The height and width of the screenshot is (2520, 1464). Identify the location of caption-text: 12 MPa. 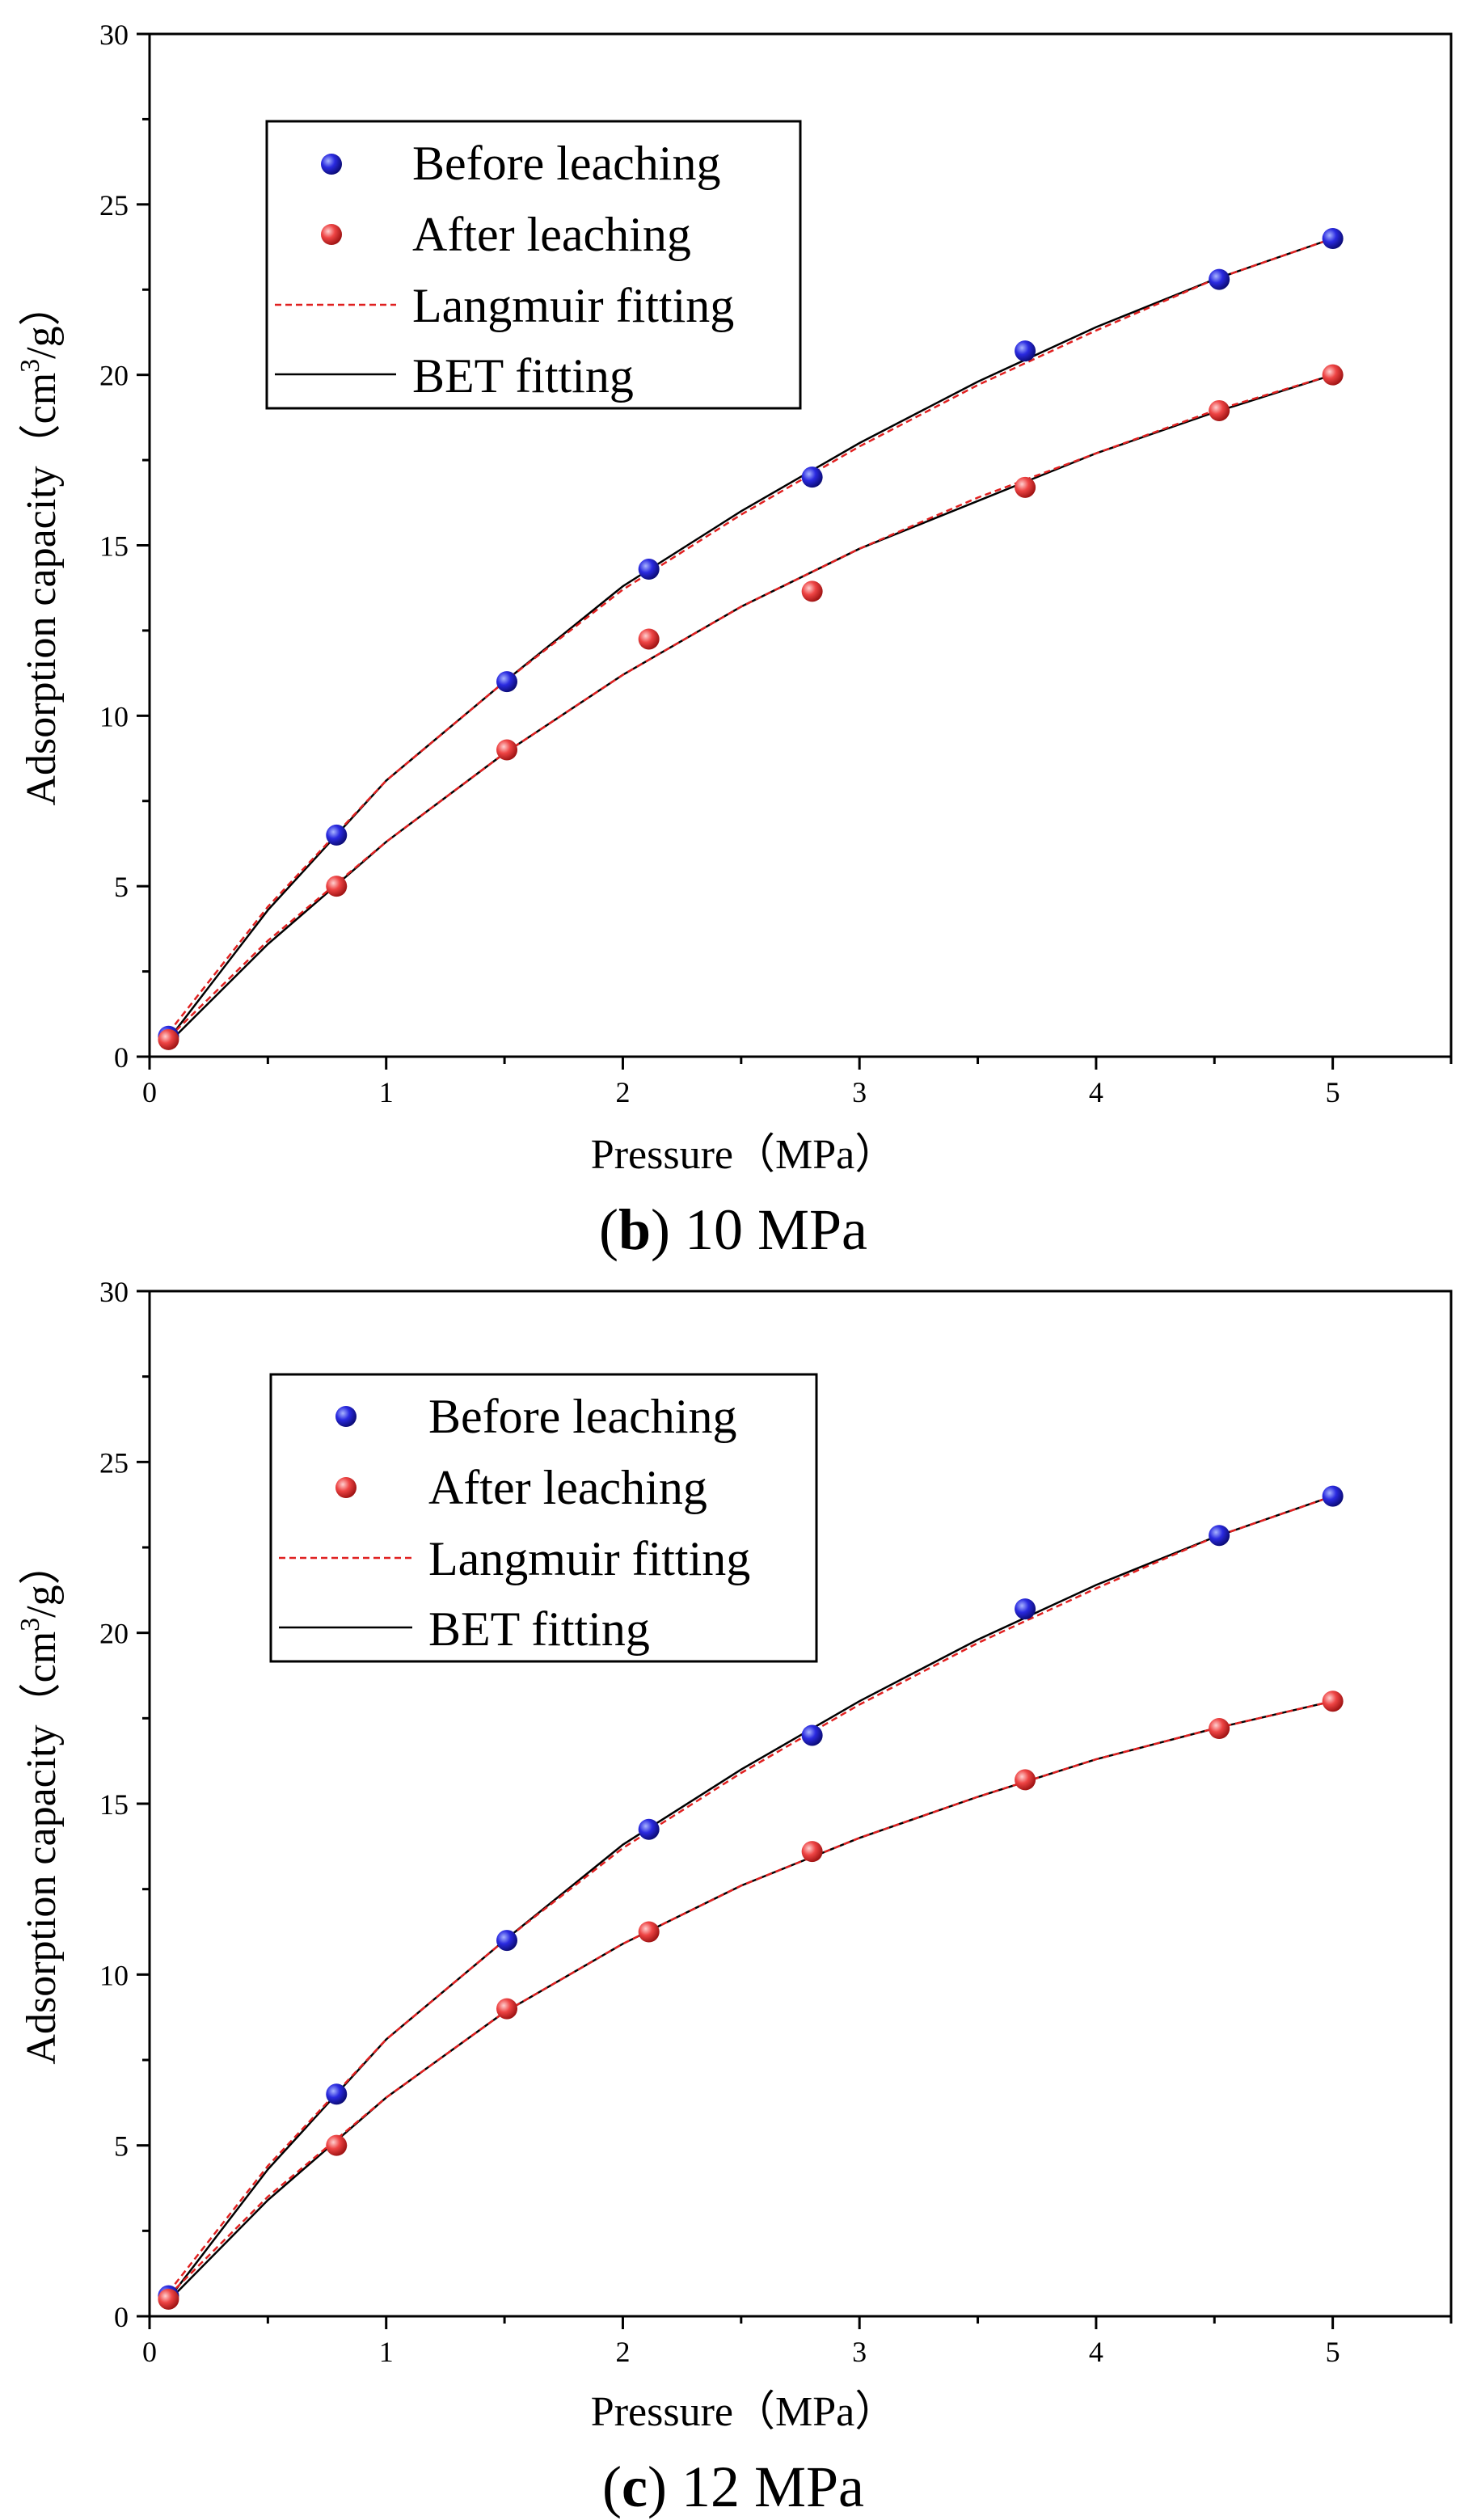
(765, 2487).